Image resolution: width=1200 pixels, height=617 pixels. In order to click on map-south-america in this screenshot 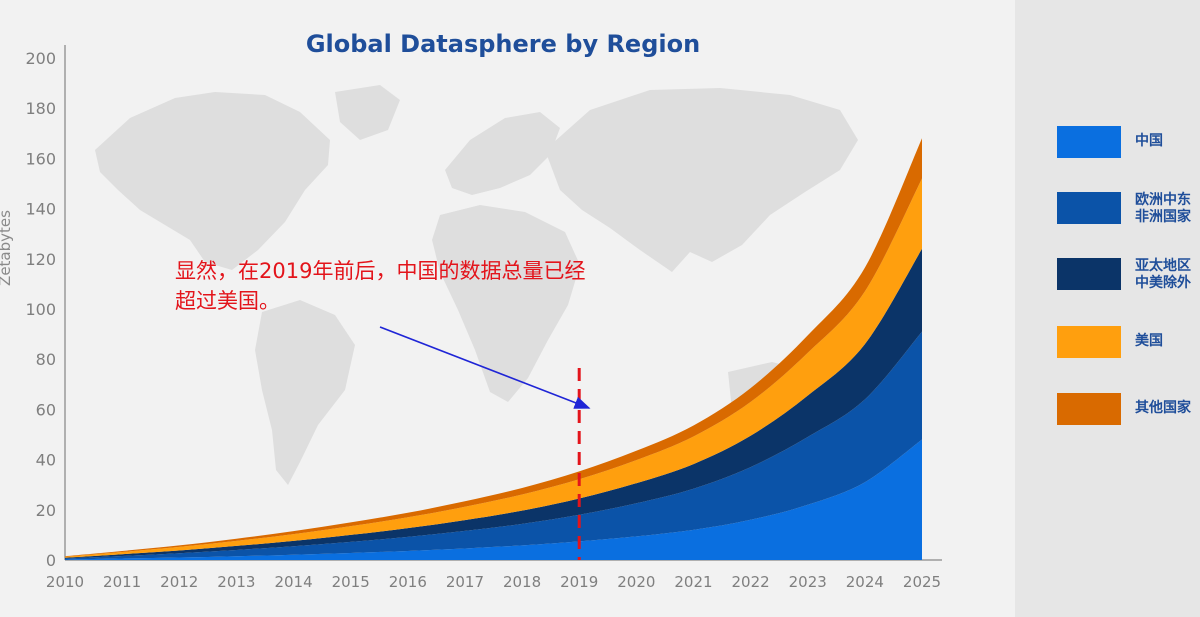, I will do `click(305, 392)`.